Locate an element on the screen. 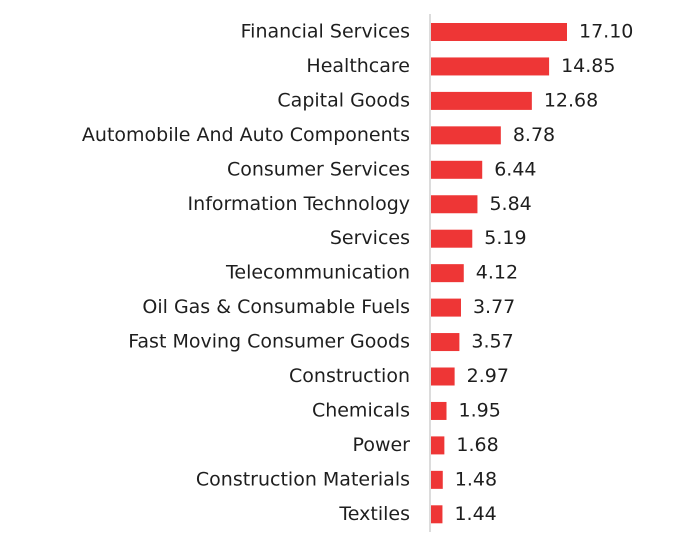 This screenshot has width=687, height=546. value-label: 1.44 is located at coordinates (475, 514).